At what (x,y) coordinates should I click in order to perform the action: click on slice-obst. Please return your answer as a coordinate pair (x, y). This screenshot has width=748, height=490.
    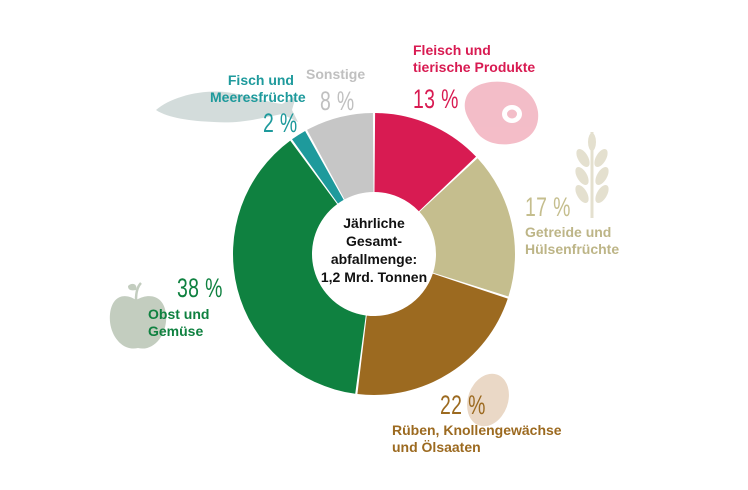
    Looking at the image, I should click on (299, 267).